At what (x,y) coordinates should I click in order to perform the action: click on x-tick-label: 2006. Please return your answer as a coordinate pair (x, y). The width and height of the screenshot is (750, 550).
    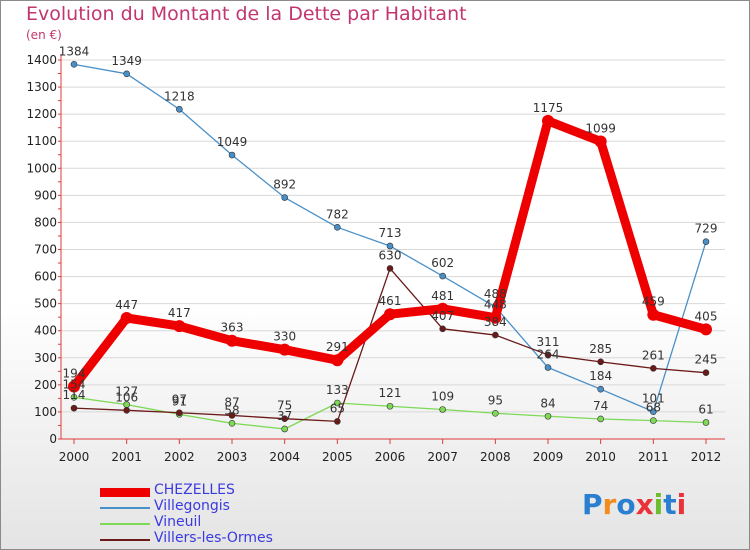
    Looking at the image, I should click on (390, 457).